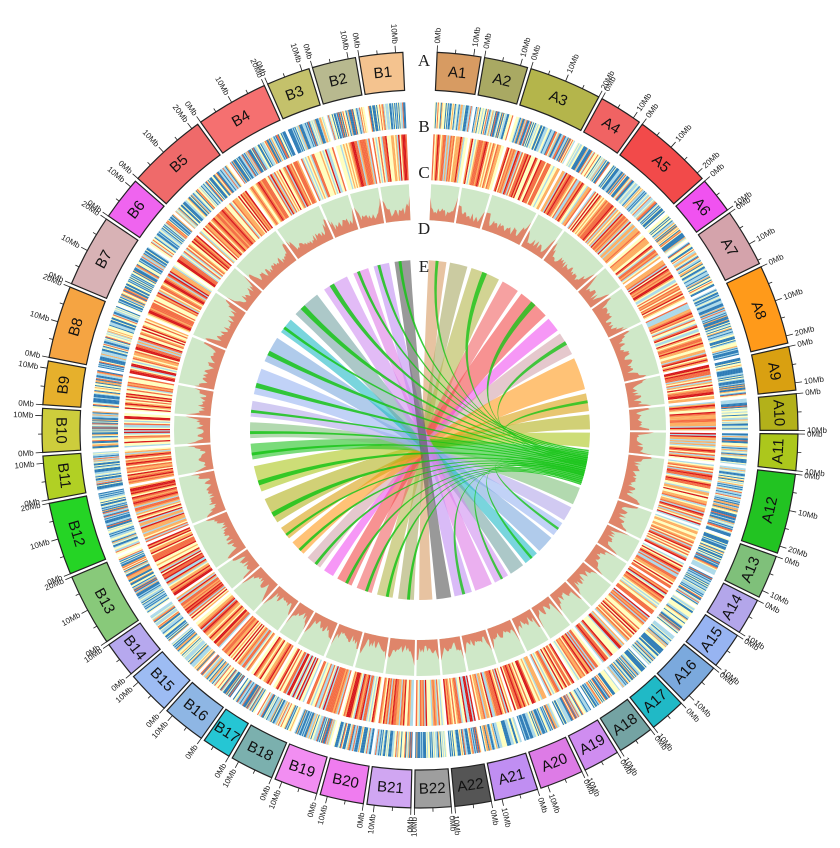  I want to click on heatmap-c-cell, so click(147, 431).